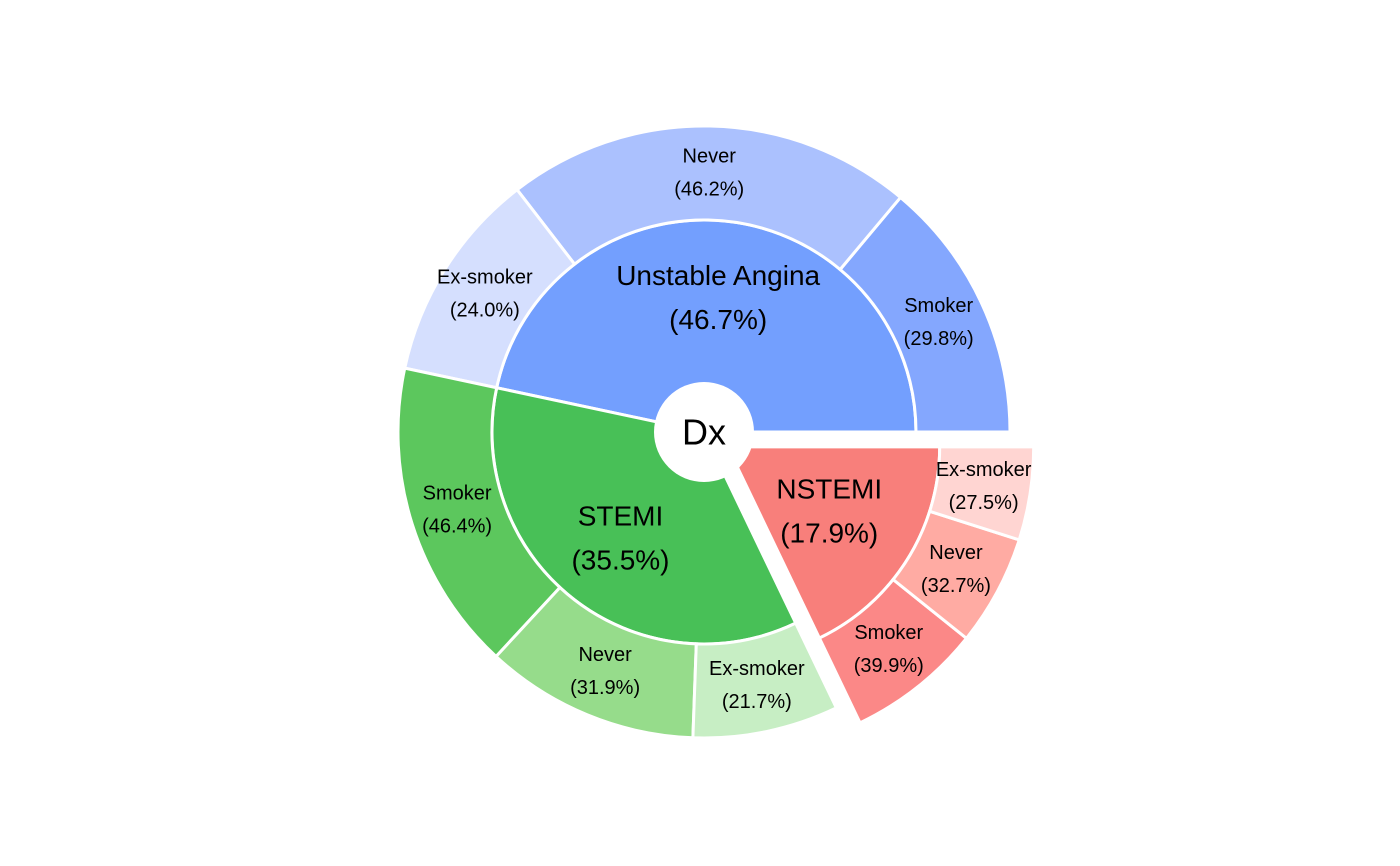 This screenshot has width=1400, height=866. Describe the element at coordinates (605, 655) in the screenshot. I see `outer-label-stemi-never-name: Never` at that location.